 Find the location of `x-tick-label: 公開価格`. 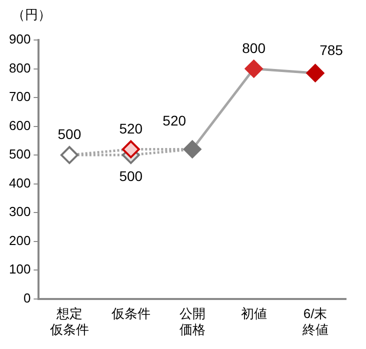

x-tick-label: 公開価格 is located at coordinates (192, 321).